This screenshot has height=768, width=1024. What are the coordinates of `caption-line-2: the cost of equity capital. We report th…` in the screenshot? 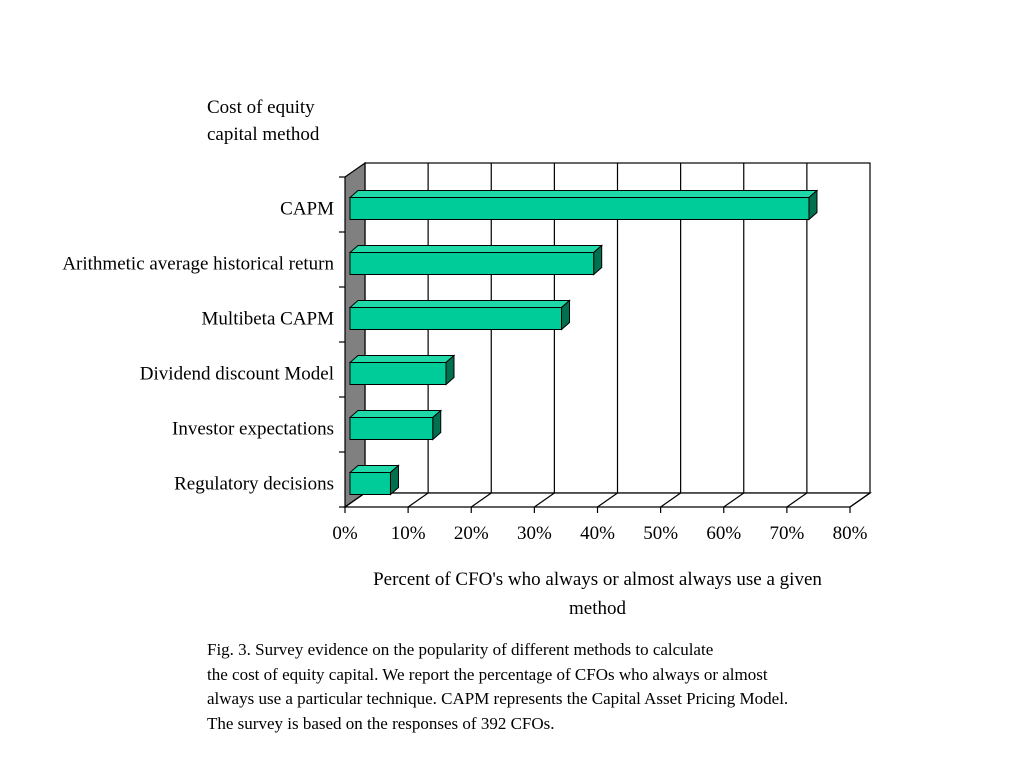 It's located at (487, 674).